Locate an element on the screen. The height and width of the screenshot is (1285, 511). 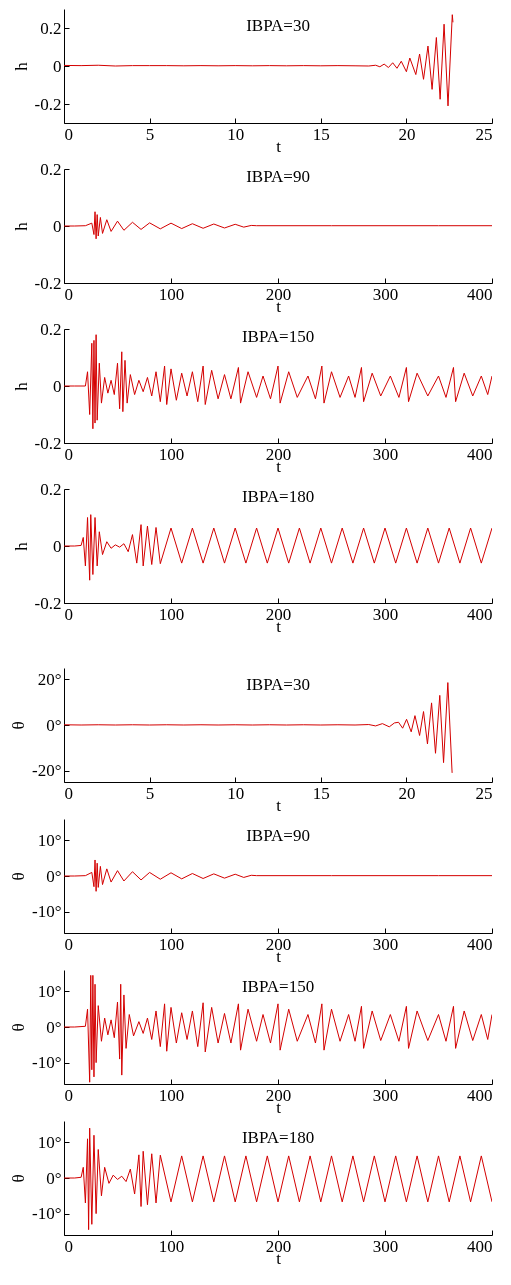
y-tick-label: -20° is located at coordinates (47, 771).